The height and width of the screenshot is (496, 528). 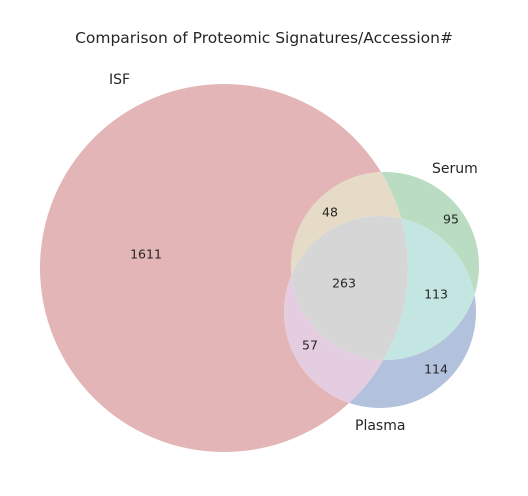 I want to click on set-label-isf: ISF, so click(x=119, y=80).